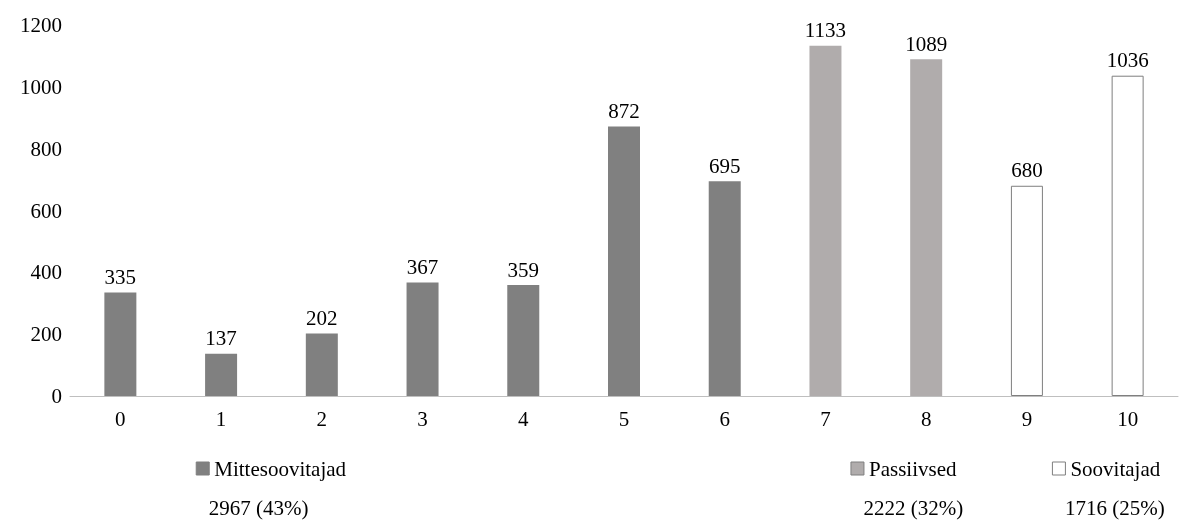 The image size is (1193, 524). Describe the element at coordinates (825, 418) in the screenshot. I see `x-tick-label: 7` at that location.